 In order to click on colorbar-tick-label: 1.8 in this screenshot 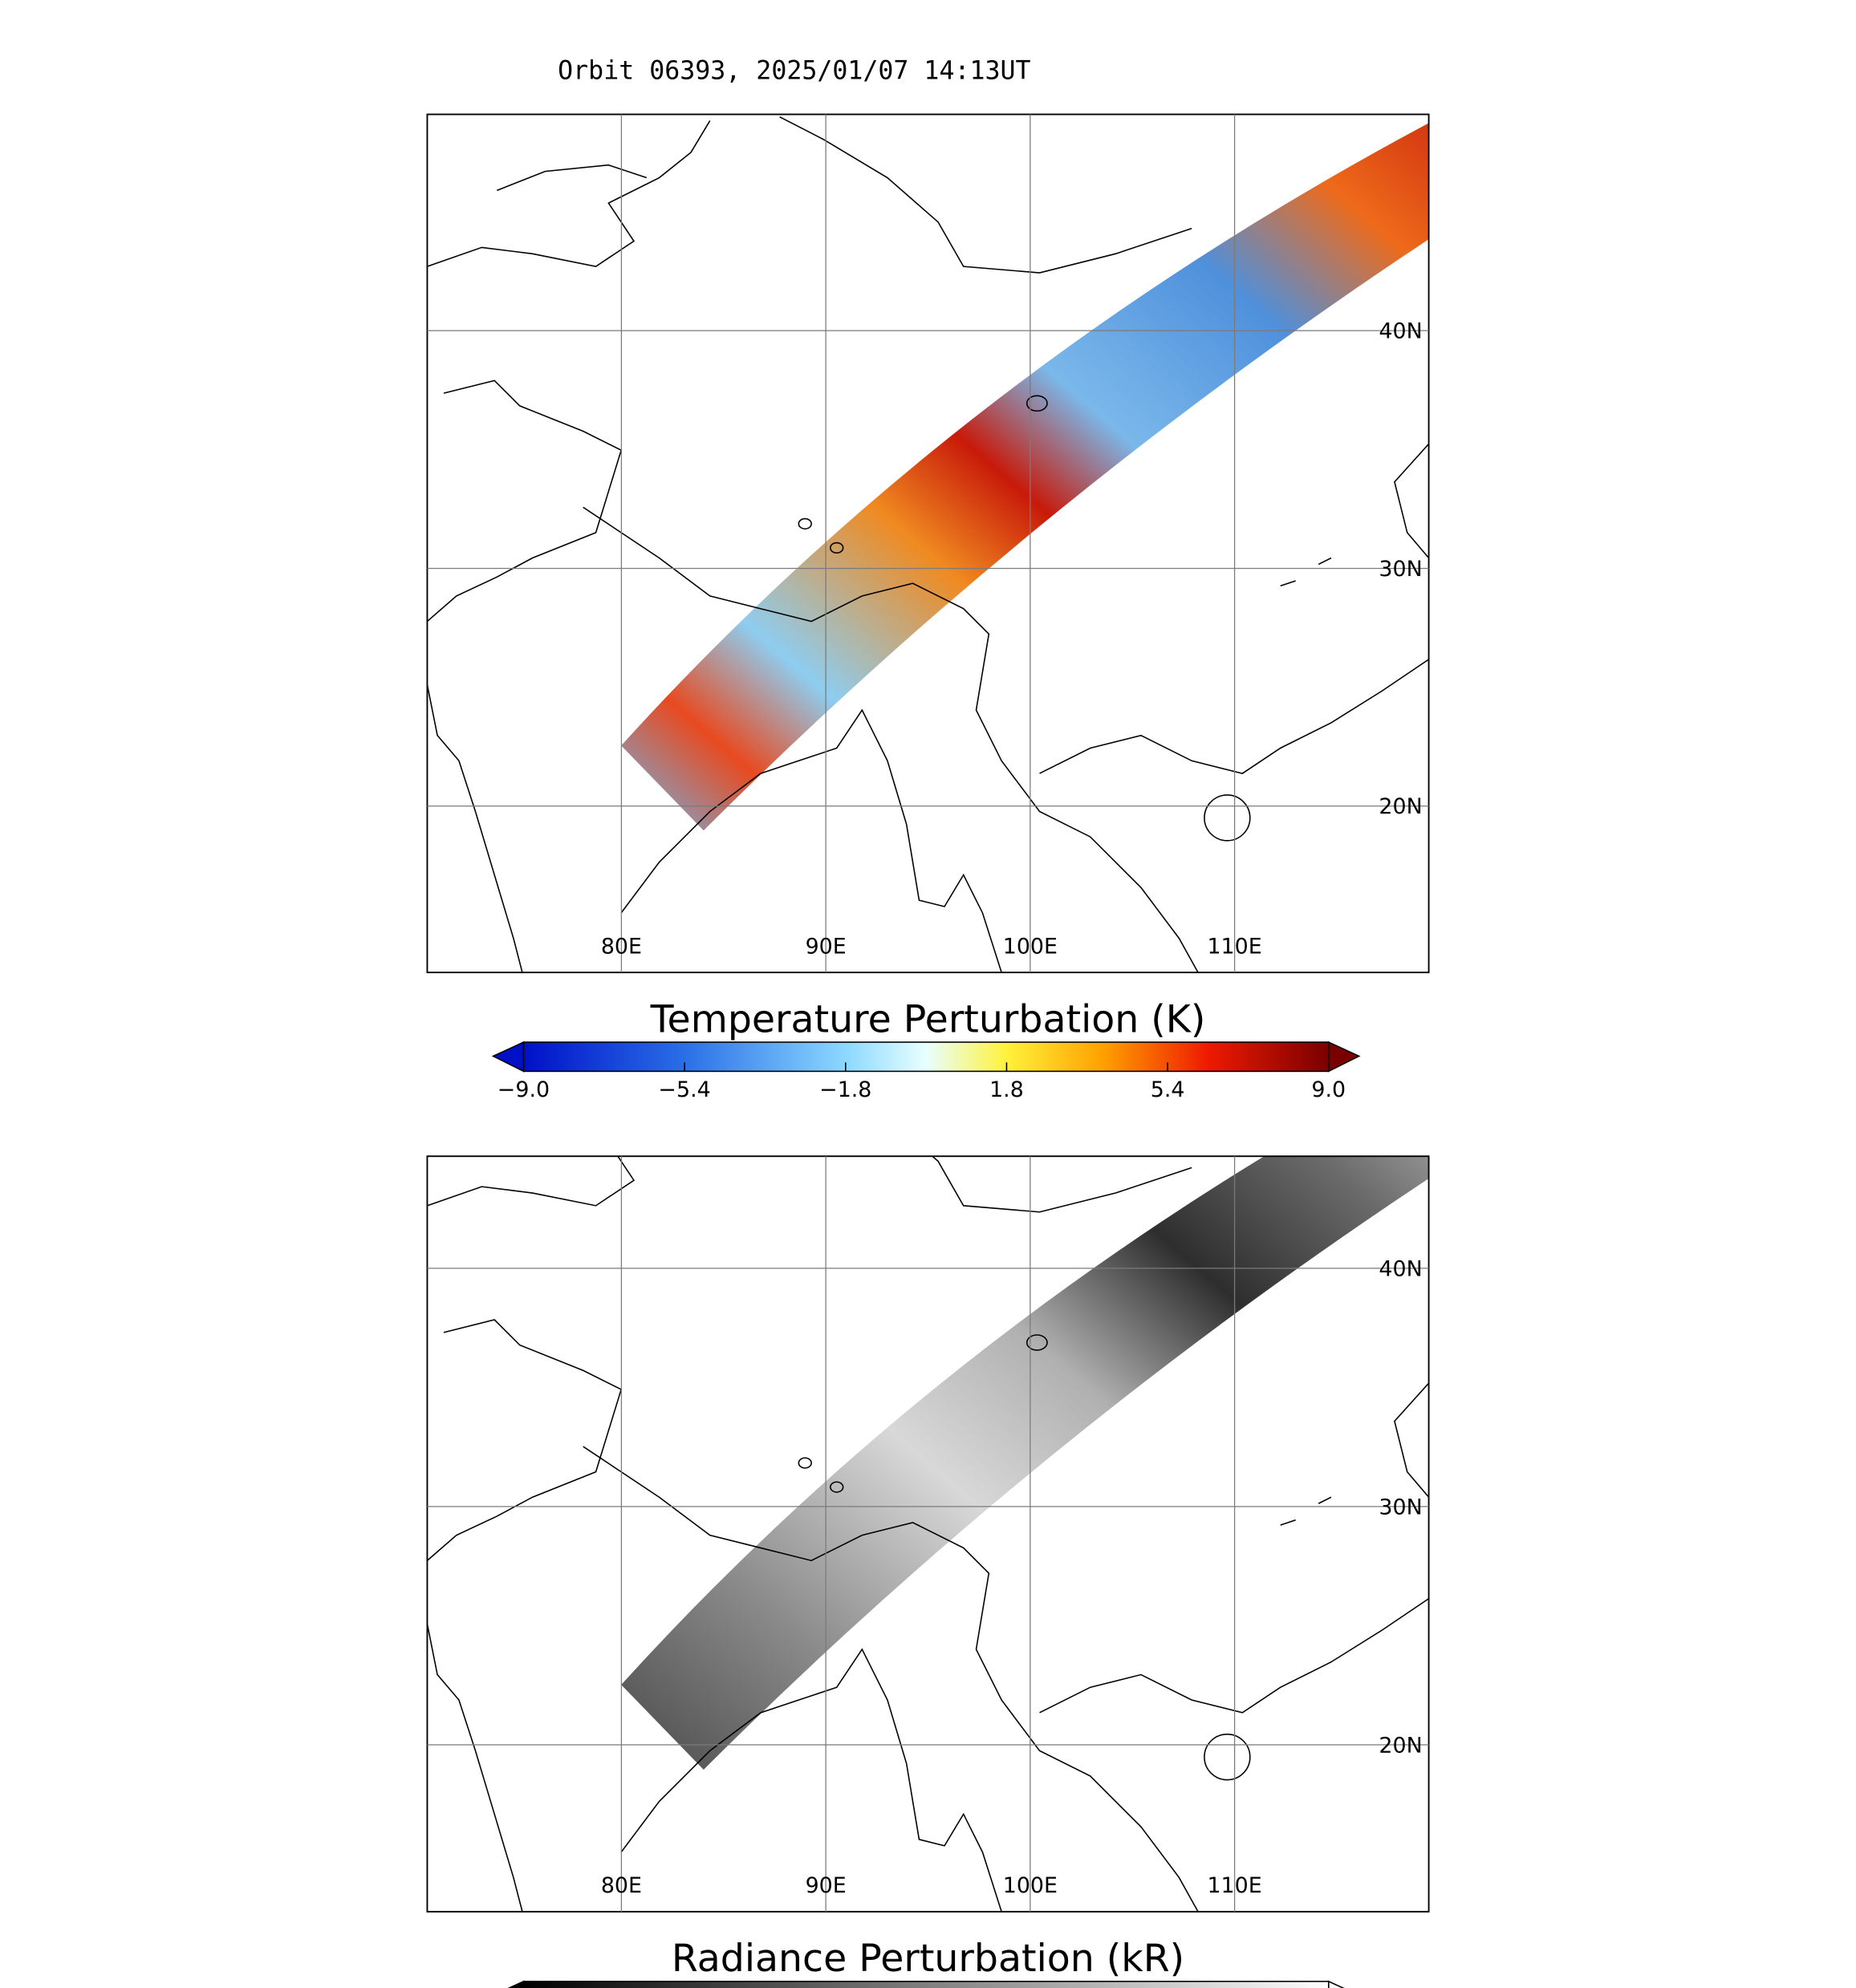, I will do `click(1006, 1089)`.